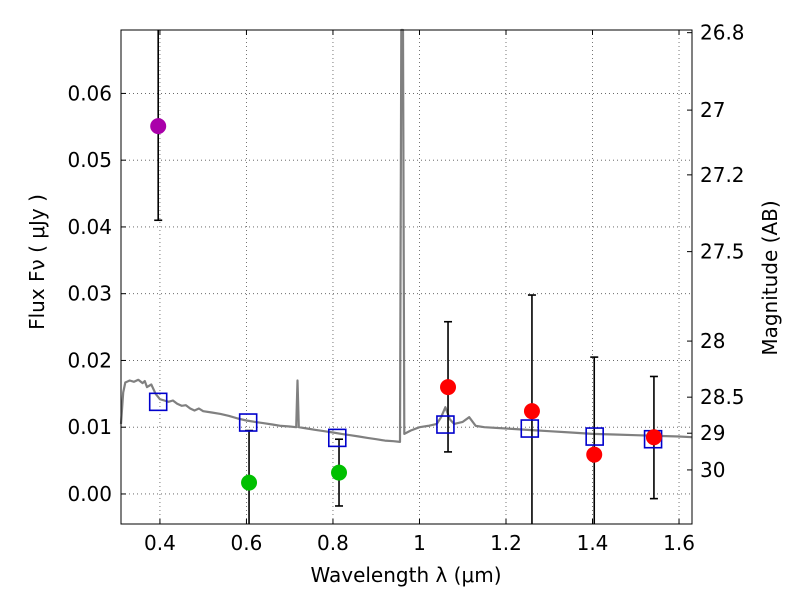 This screenshot has height=600, width=800. What do you see at coordinates (722, 252) in the screenshot?
I see `mag-tick-label: 27.5` at bounding box center [722, 252].